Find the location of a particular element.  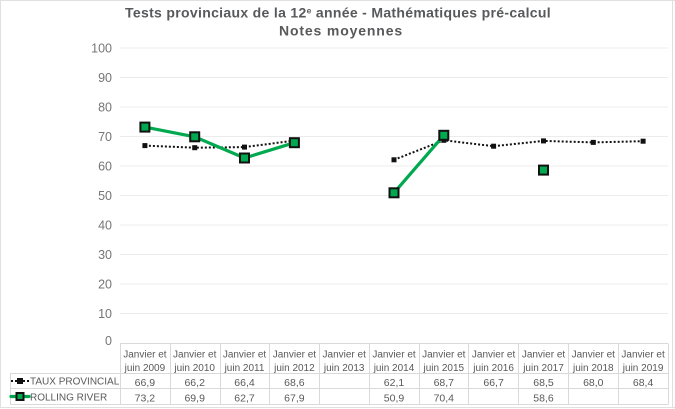

svg-text: 66,9 is located at coordinates (145, 383).